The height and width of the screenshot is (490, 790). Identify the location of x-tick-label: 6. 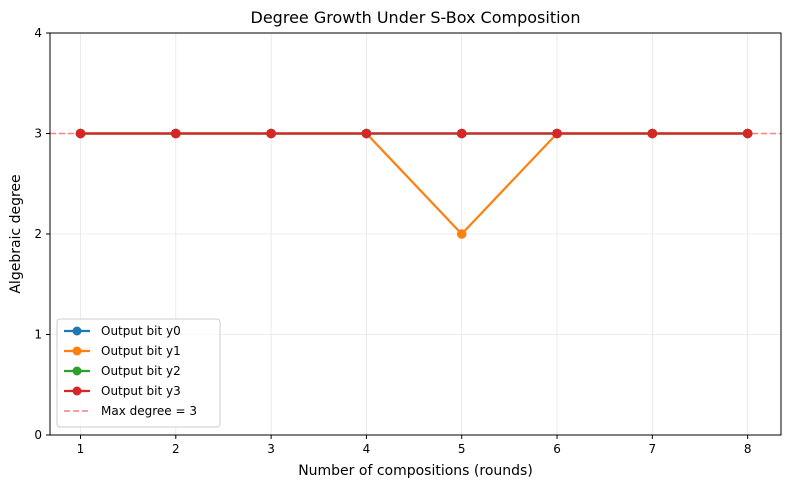
(557, 449).